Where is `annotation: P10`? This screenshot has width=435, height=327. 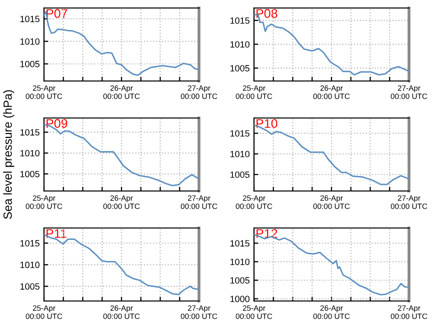 annotation: P10 is located at coordinates (267, 123).